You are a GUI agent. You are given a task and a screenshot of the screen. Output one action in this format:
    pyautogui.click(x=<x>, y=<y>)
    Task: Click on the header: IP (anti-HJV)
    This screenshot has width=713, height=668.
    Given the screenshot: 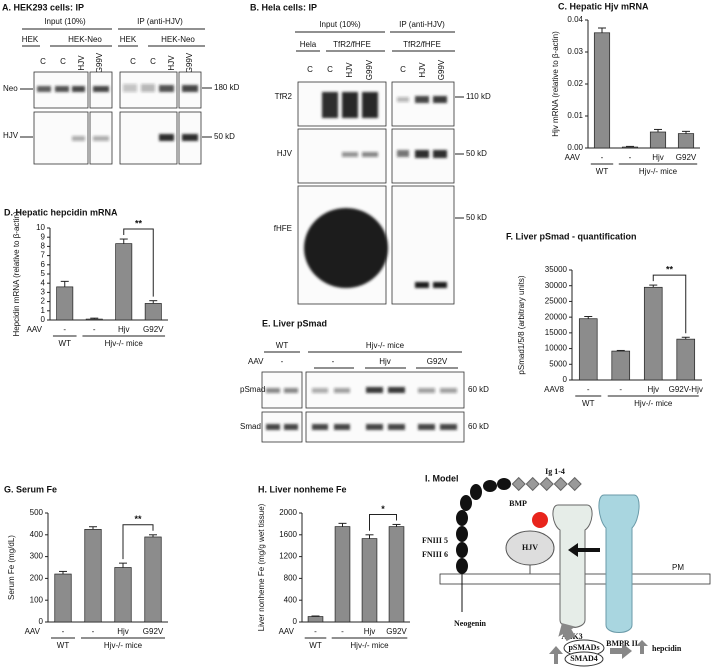 What is the action you would take?
    pyautogui.click(x=422, y=24)
    